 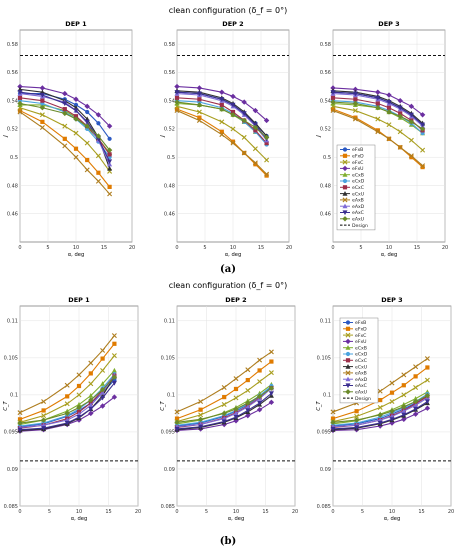 What do you see at coordinates (324, 359) in the screenshot?
I see `y-tick-label: 0.105` at bounding box center [324, 359].